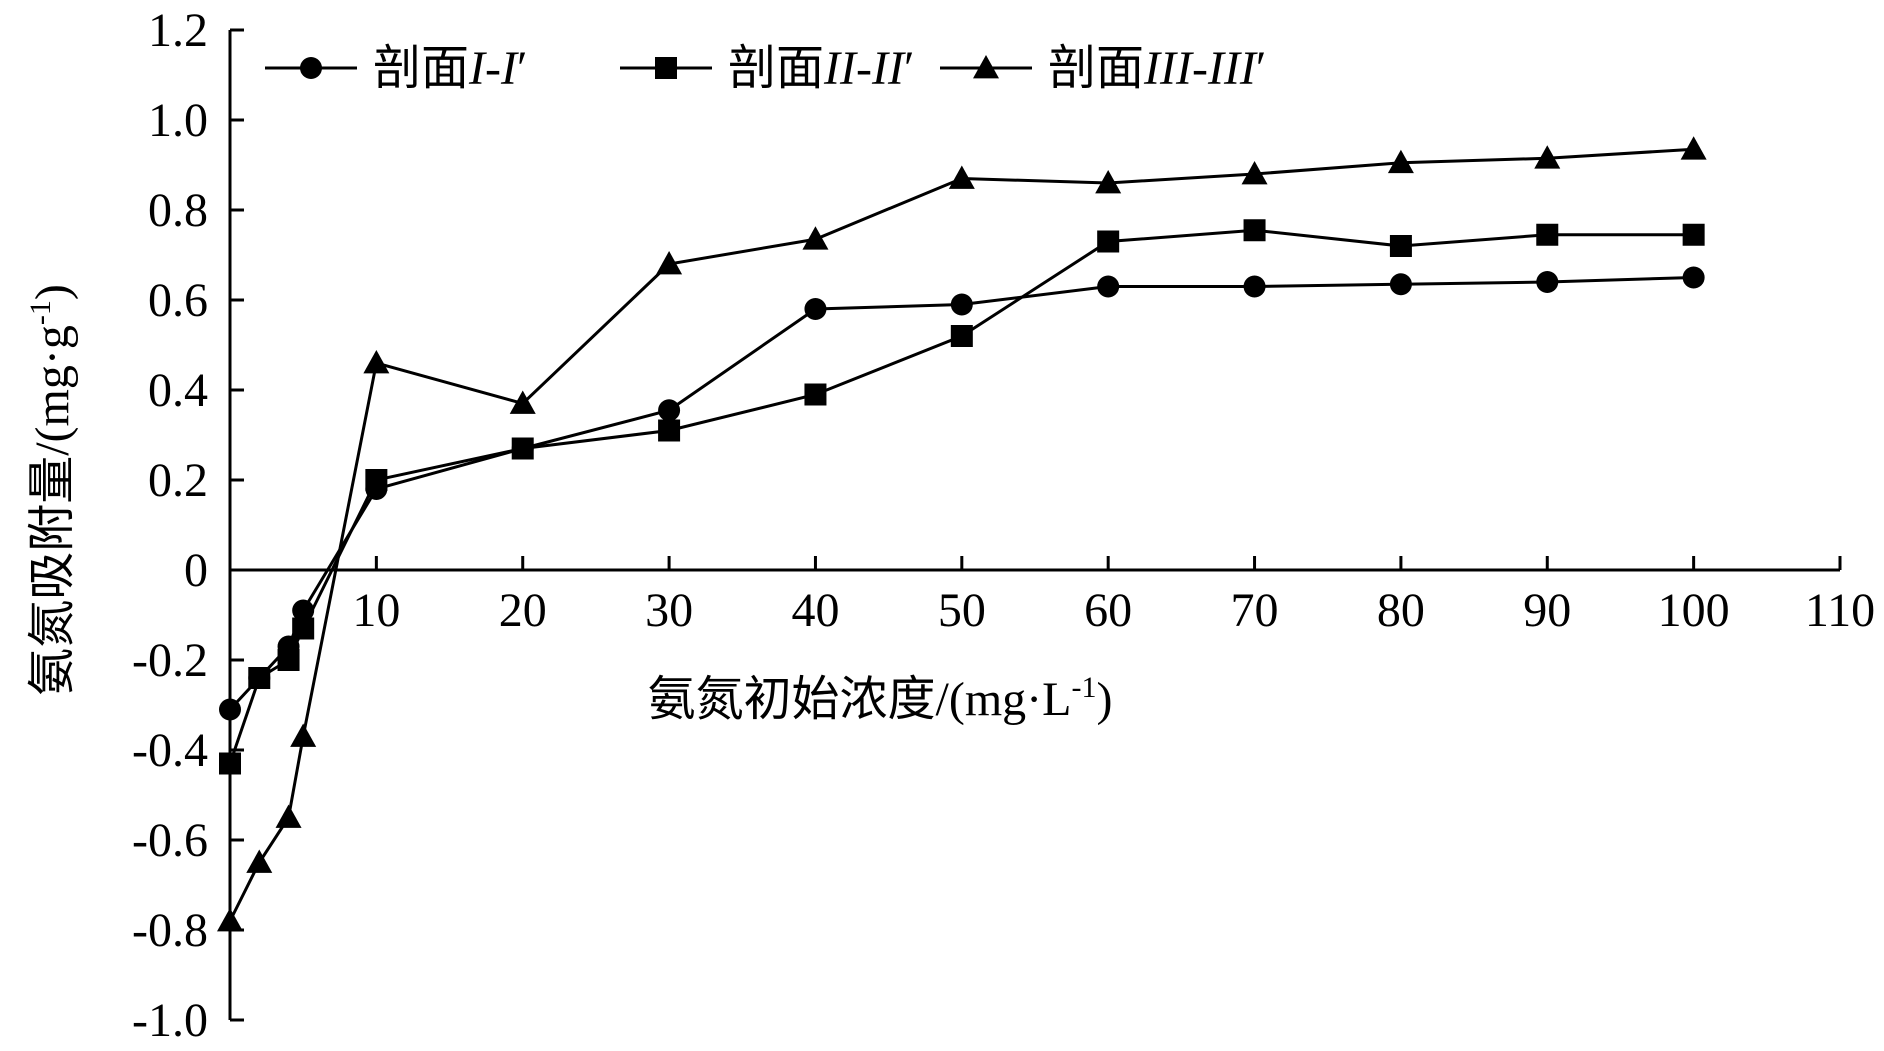 Image resolution: width=1884 pixels, height=1051 pixels. Describe the element at coordinates (196, 570) in the screenshot. I see `y-tick-label: 0` at that location.